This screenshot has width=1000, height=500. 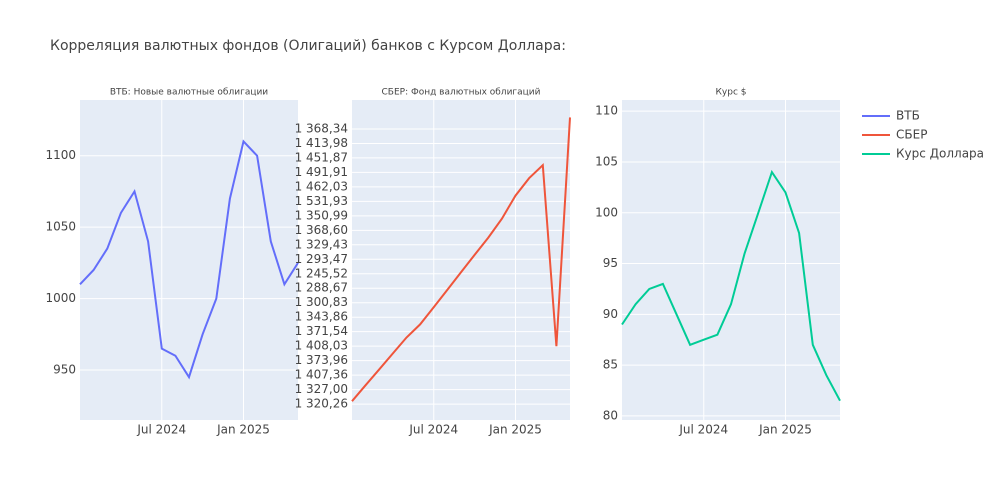 What do you see at coordinates (940, 154) in the screenshot?
I see `legend-label: Курс Доллара` at bounding box center [940, 154].